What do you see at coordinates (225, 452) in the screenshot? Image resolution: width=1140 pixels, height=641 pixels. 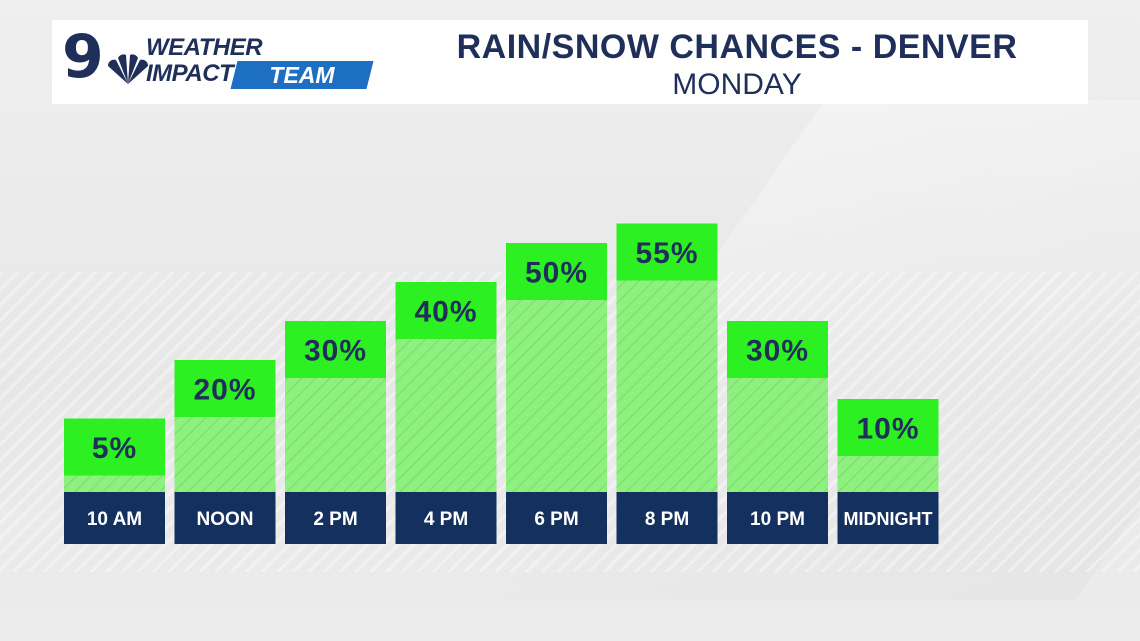 I see `bar-group: 20% NOON` at bounding box center [225, 452].